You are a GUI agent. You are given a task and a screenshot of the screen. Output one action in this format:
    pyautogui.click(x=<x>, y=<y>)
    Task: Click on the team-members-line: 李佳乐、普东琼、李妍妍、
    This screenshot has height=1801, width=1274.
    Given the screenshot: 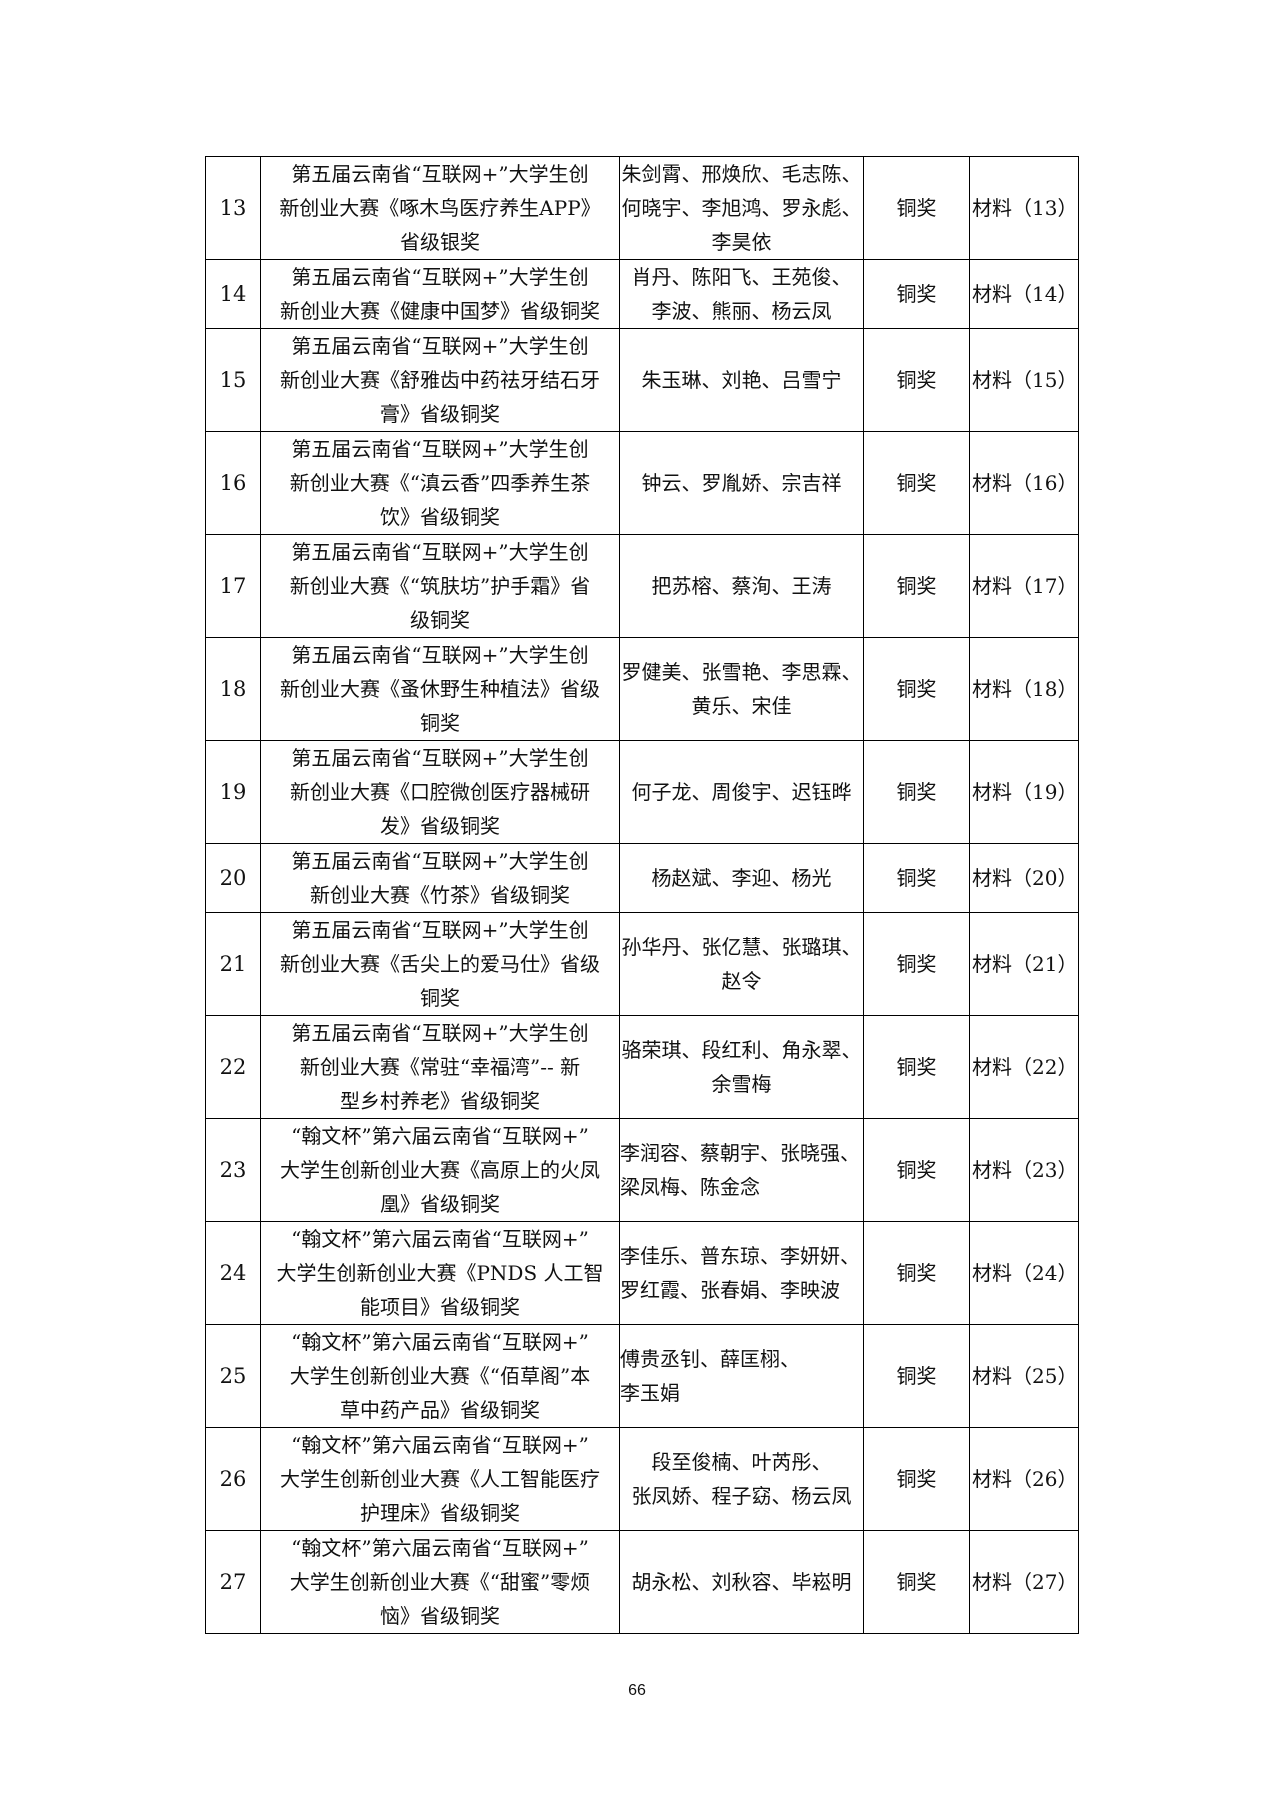 What is the action you would take?
    pyautogui.click(x=740, y=1256)
    